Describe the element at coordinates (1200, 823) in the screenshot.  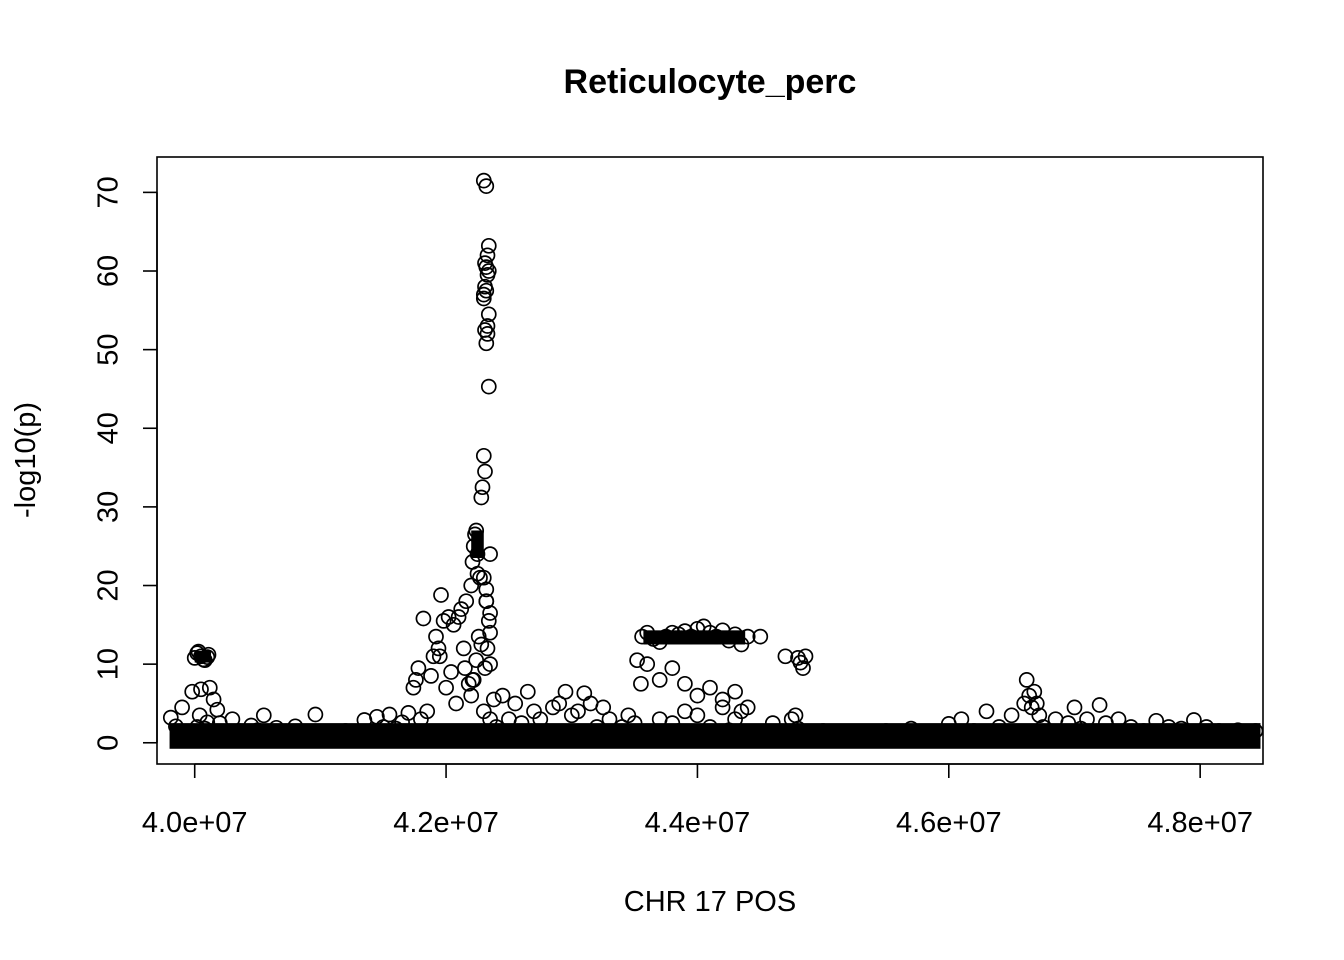
I see `x-tick-label: 4.8e+07` at that location.